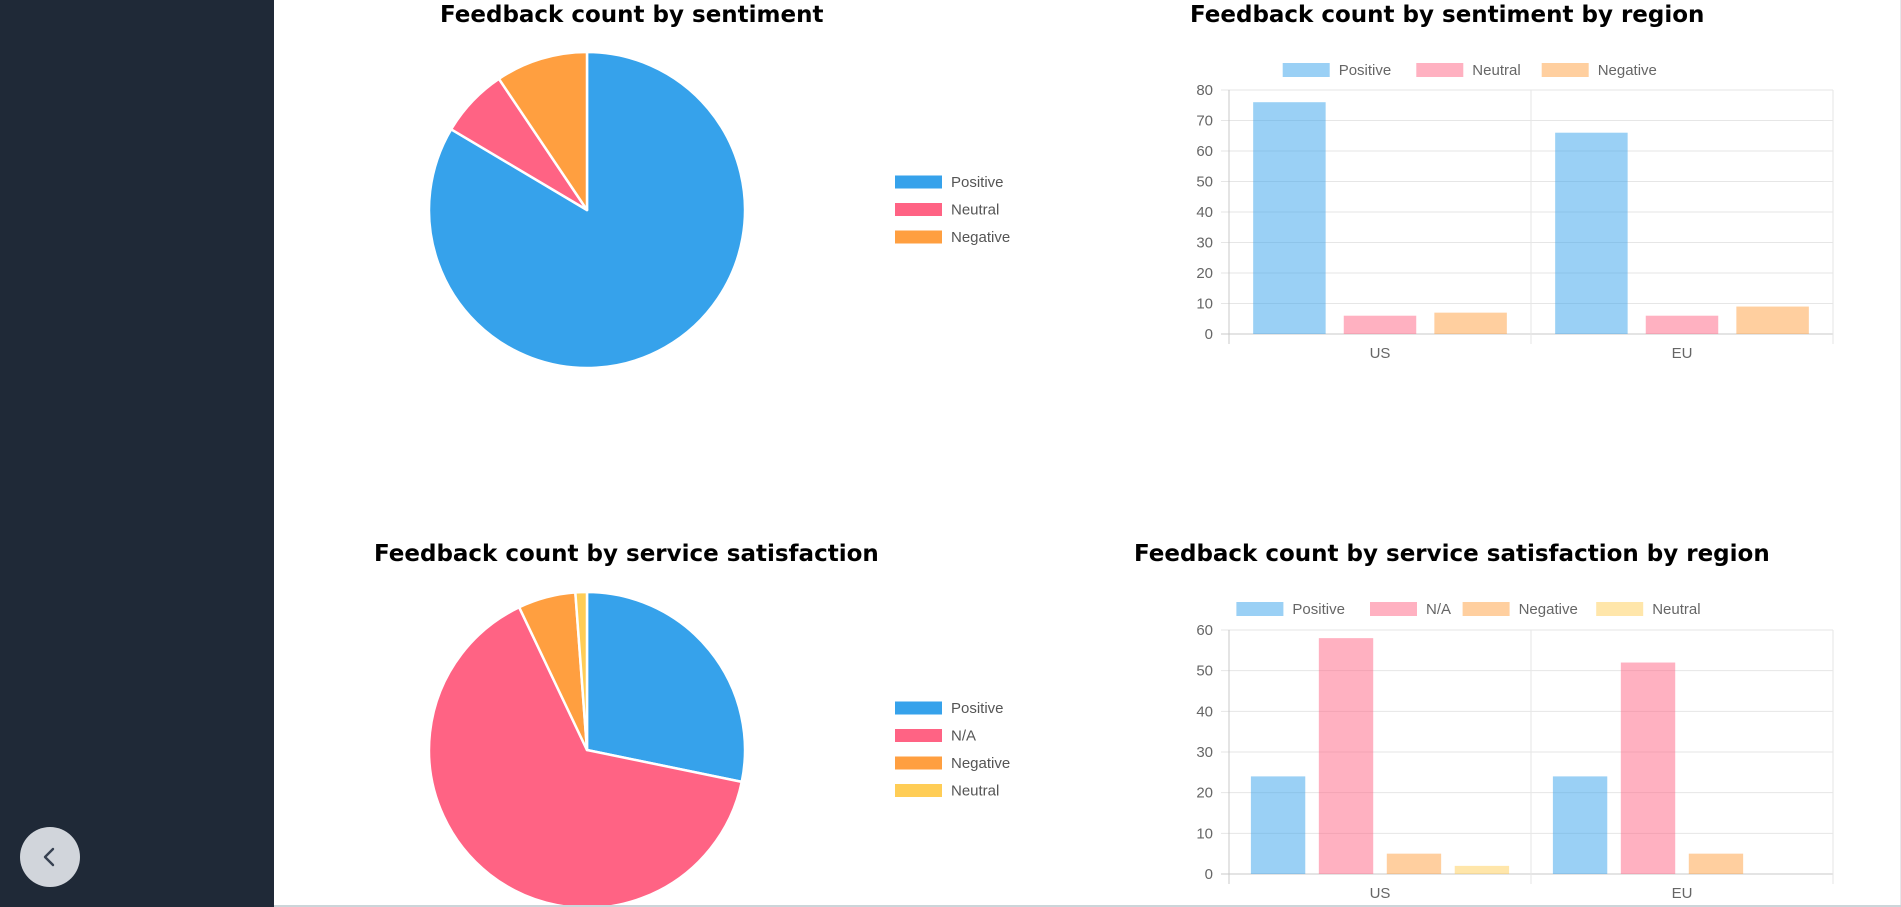 This screenshot has height=907, width=1901. What do you see at coordinates (543, 131) in the screenshot?
I see `pie-slice-negative` at bounding box center [543, 131].